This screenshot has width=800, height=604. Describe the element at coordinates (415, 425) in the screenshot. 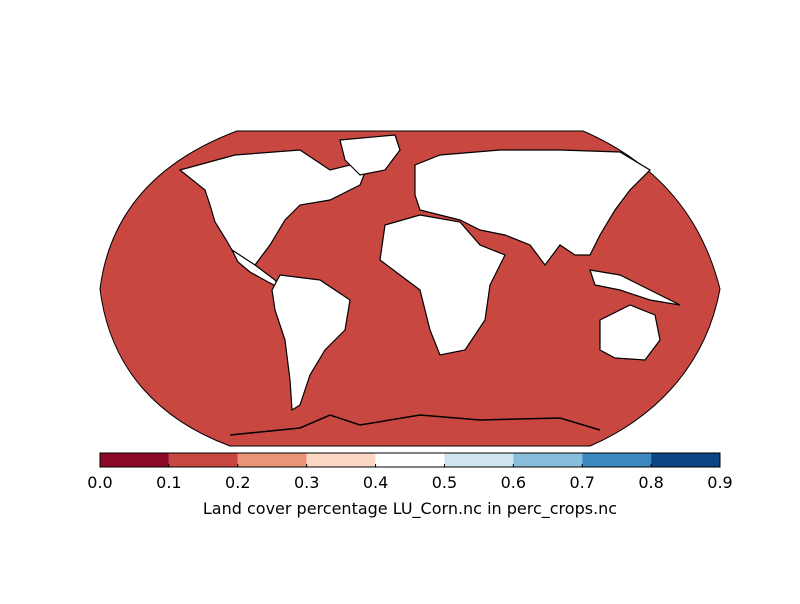

I see `antarctica` at that location.